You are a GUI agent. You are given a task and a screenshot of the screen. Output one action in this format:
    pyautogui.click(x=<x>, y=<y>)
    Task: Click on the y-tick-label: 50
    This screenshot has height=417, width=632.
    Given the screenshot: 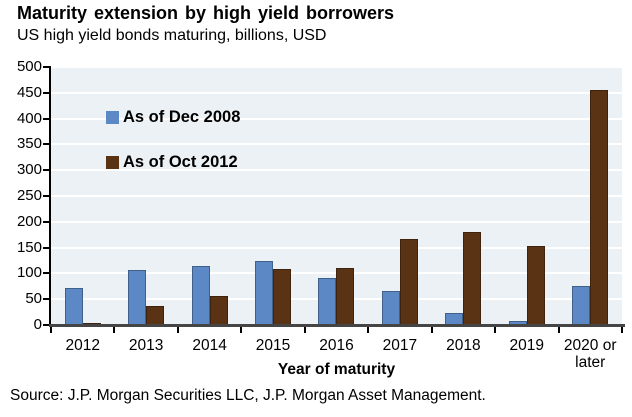 What is the action you would take?
    pyautogui.click(x=33, y=299)
    